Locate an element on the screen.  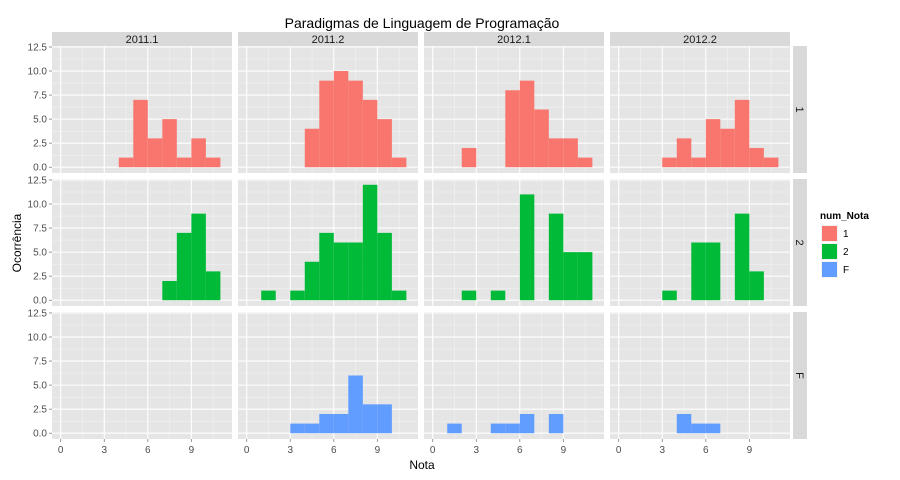
chart-title: Paradigmas de Linguagem de Programação is located at coordinates (422, 23).